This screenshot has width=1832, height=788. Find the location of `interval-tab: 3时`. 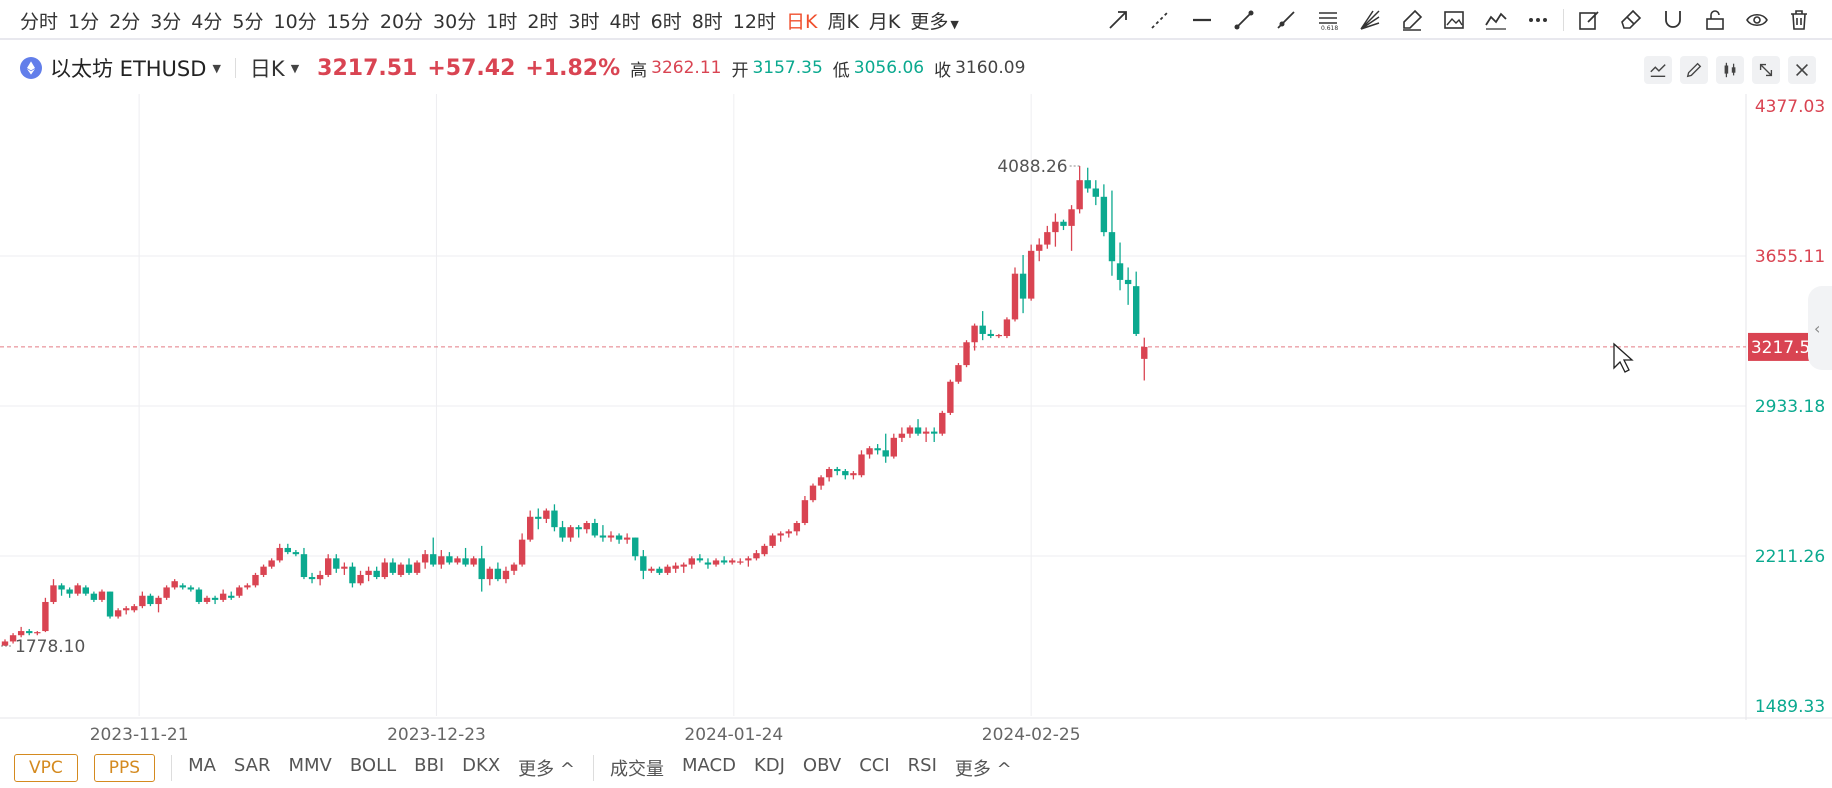

interval-tab: 3时 is located at coordinates (584, 21).